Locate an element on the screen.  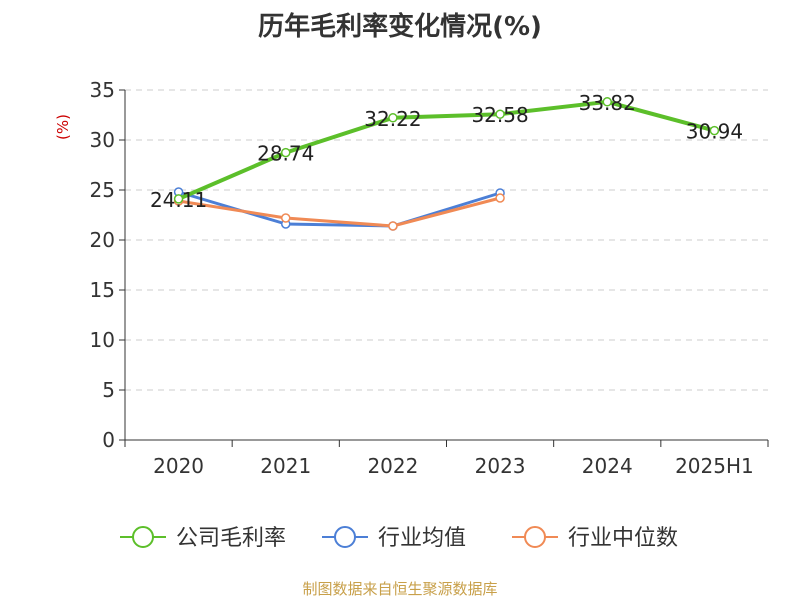
data-label: 28.74 is located at coordinates (285, 154).